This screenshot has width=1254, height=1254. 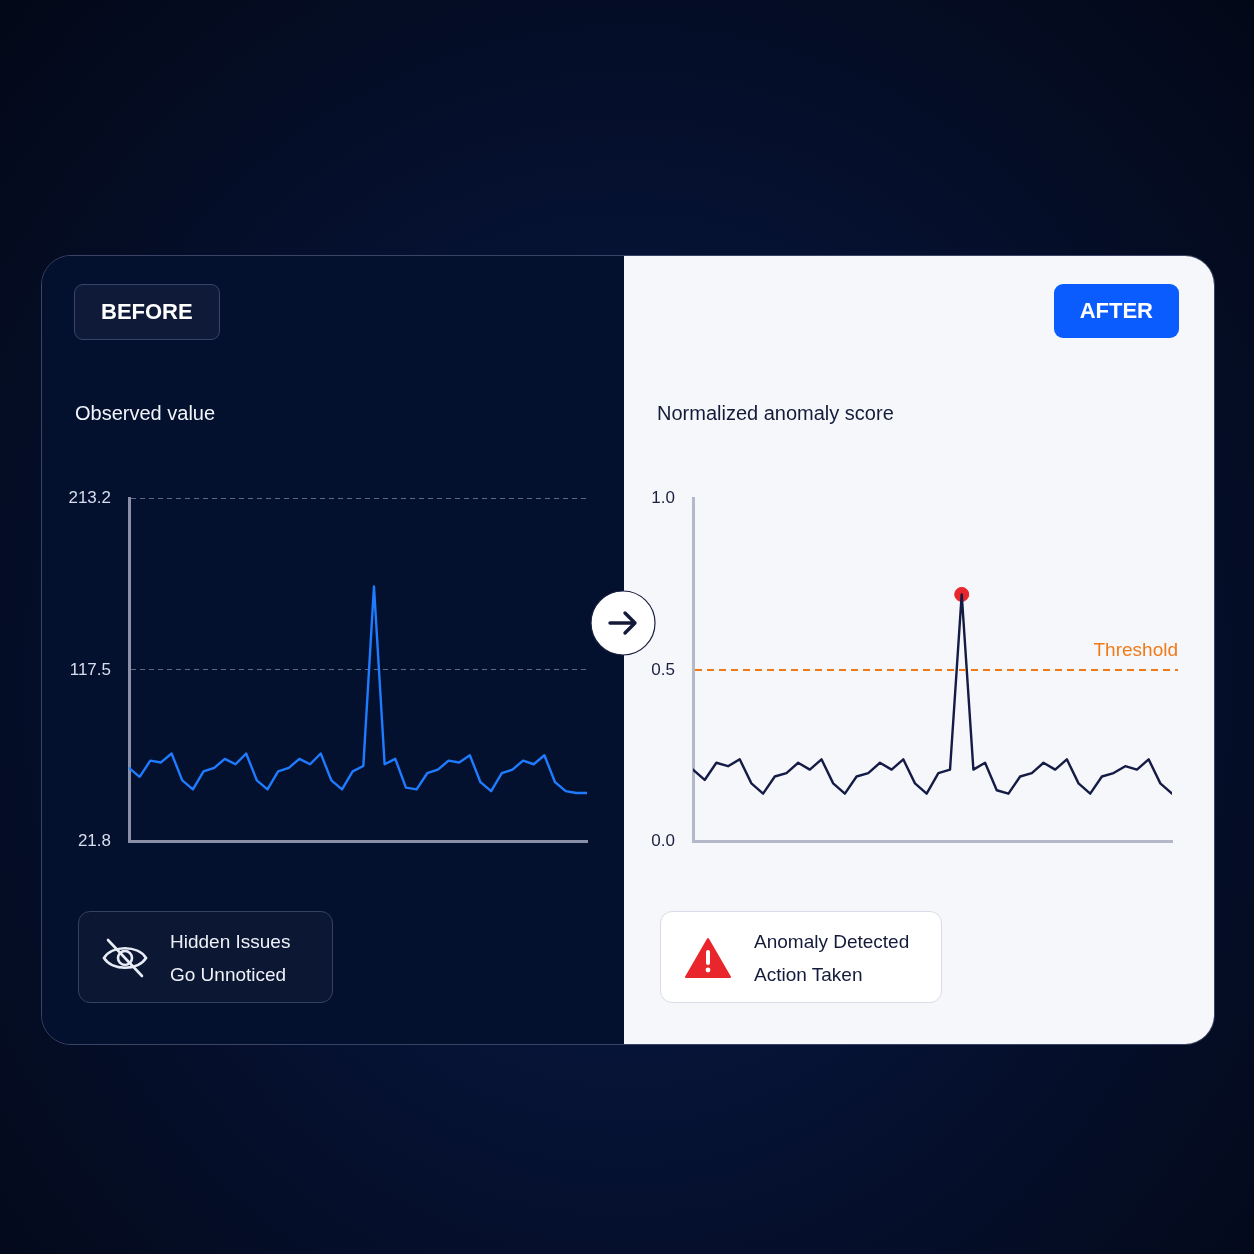 I want to click on ref-line-label: Threshold, so click(x=1135, y=649).